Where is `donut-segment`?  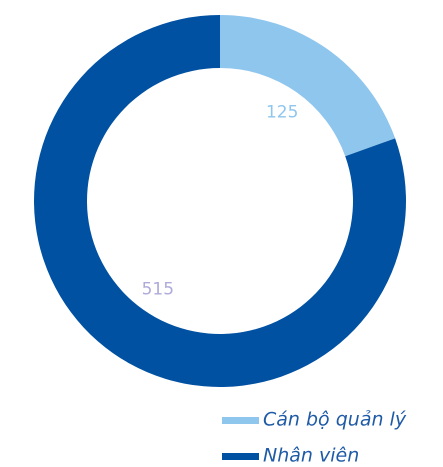
donut-segment is located at coordinates (308, 86).